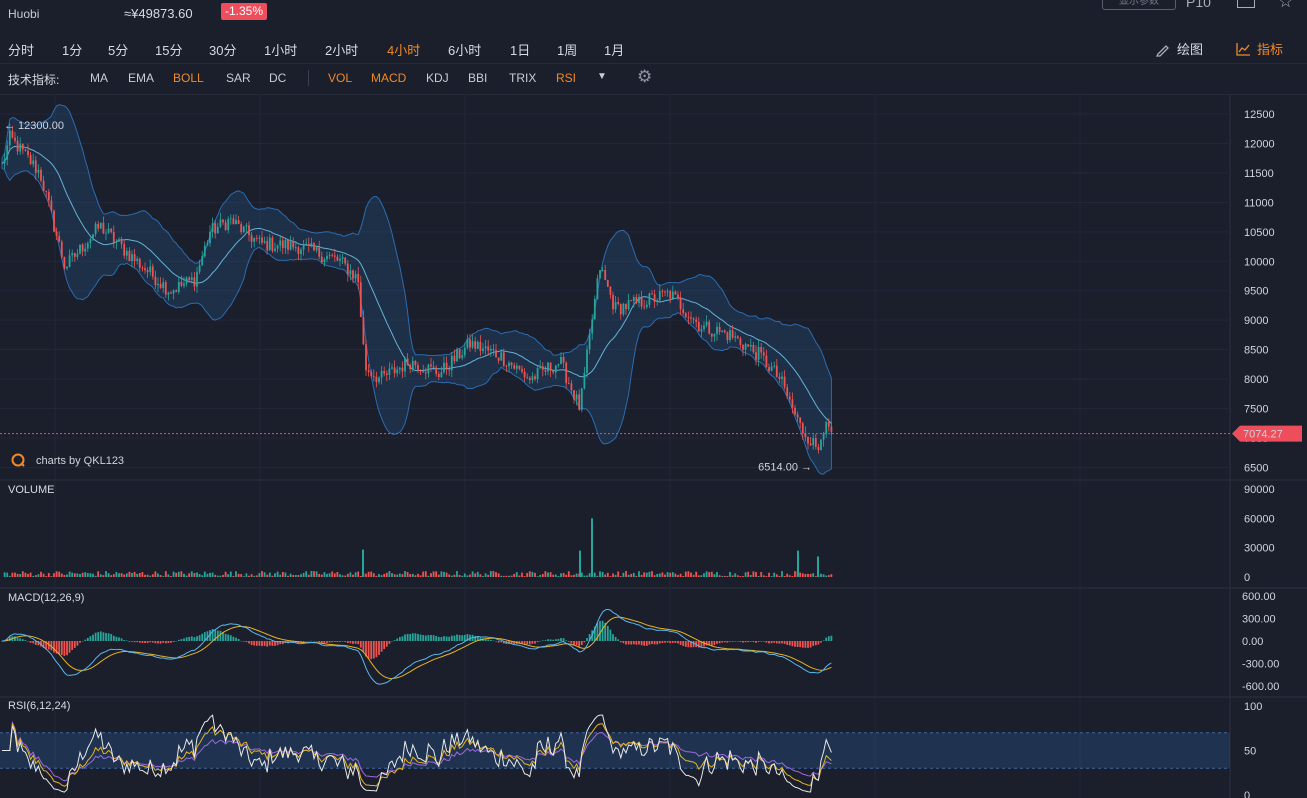  I want to click on interval-11: 1月, so click(614, 50).